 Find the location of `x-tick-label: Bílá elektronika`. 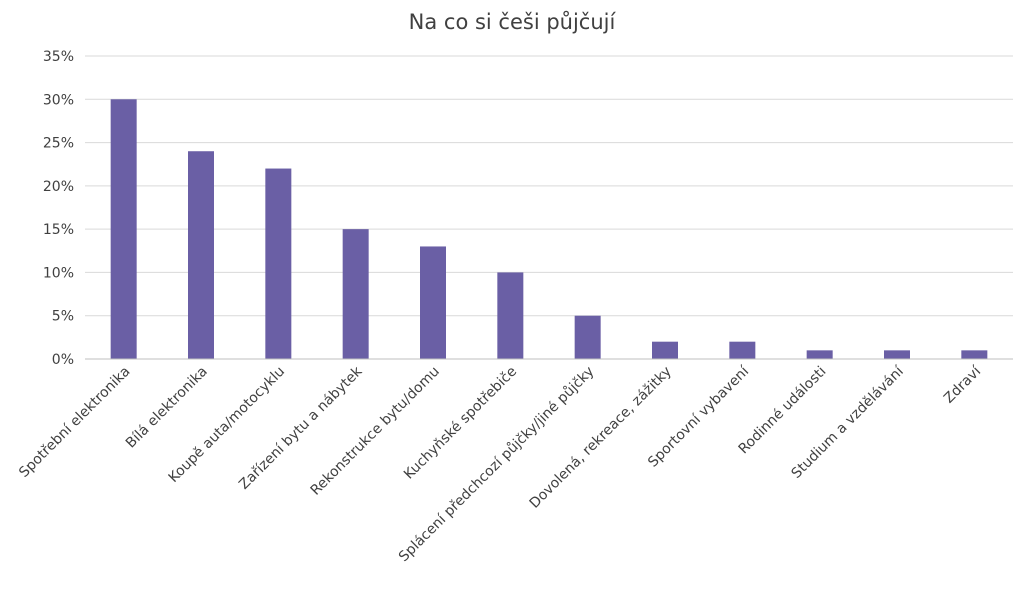

x-tick-label: Bílá elektronika is located at coordinates (167, 408).